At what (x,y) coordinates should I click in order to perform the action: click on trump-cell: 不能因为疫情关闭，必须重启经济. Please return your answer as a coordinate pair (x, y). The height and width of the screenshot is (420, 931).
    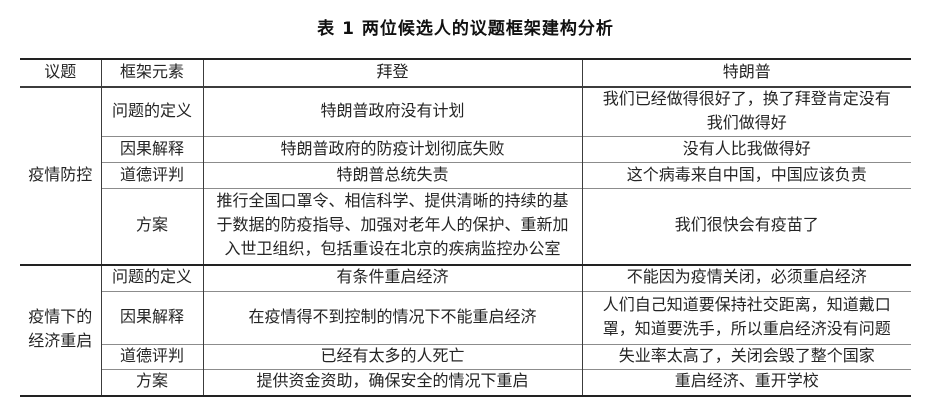
    Looking at the image, I should click on (746, 277).